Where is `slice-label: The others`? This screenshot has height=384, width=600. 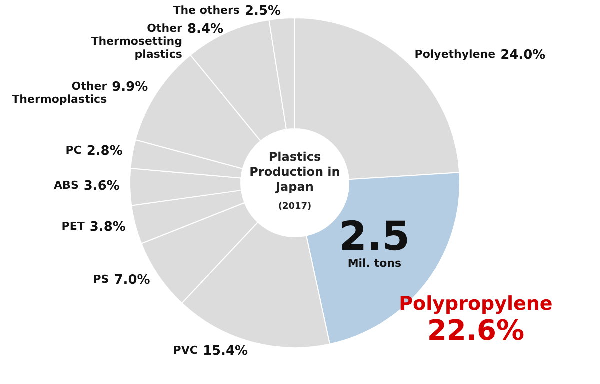 slice-label: The others is located at coordinates (206, 10).